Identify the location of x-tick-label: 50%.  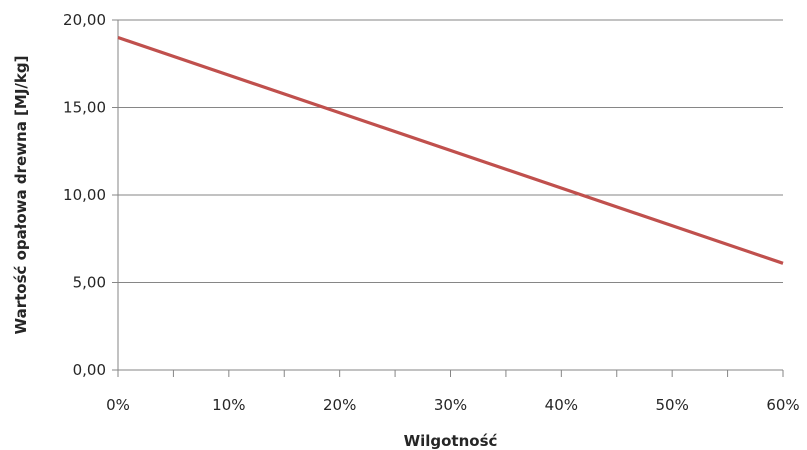
(671, 405).